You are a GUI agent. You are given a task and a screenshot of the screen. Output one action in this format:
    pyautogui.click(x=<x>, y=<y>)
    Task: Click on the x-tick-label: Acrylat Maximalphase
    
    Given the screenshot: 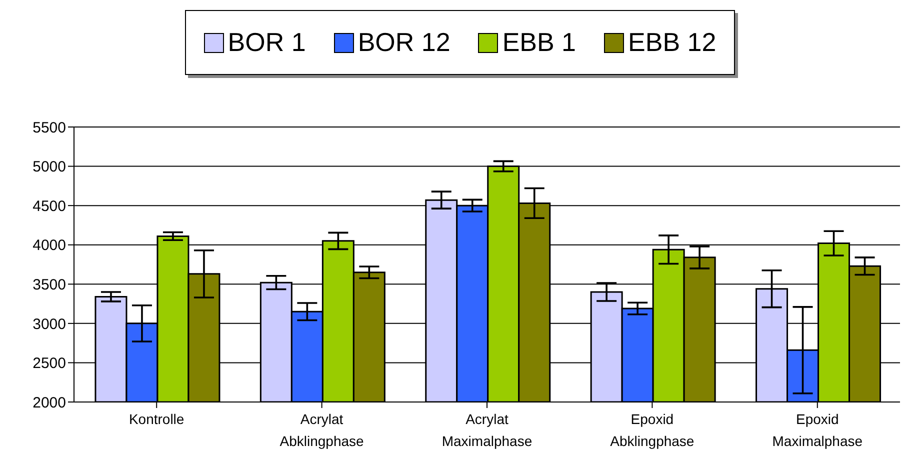 What is the action you would take?
    pyautogui.click(x=487, y=430)
    